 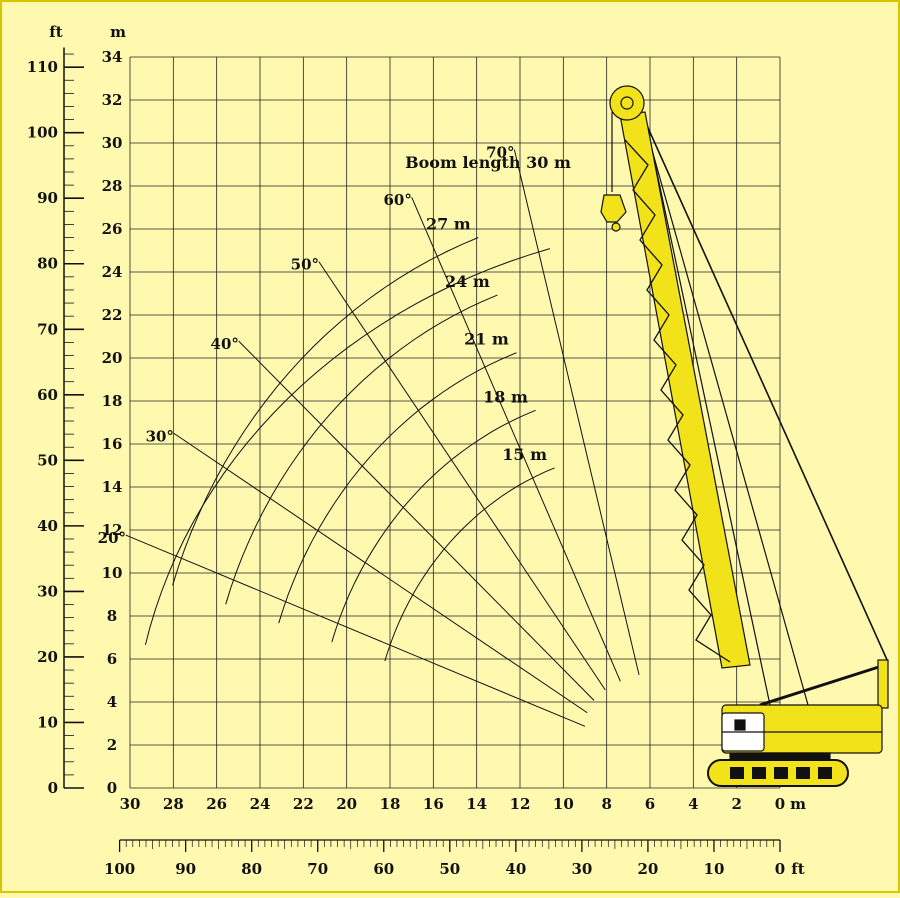 What do you see at coordinates (47, 395) in the screenshot?
I see `y-tick-label-ft: 60` at bounding box center [47, 395].